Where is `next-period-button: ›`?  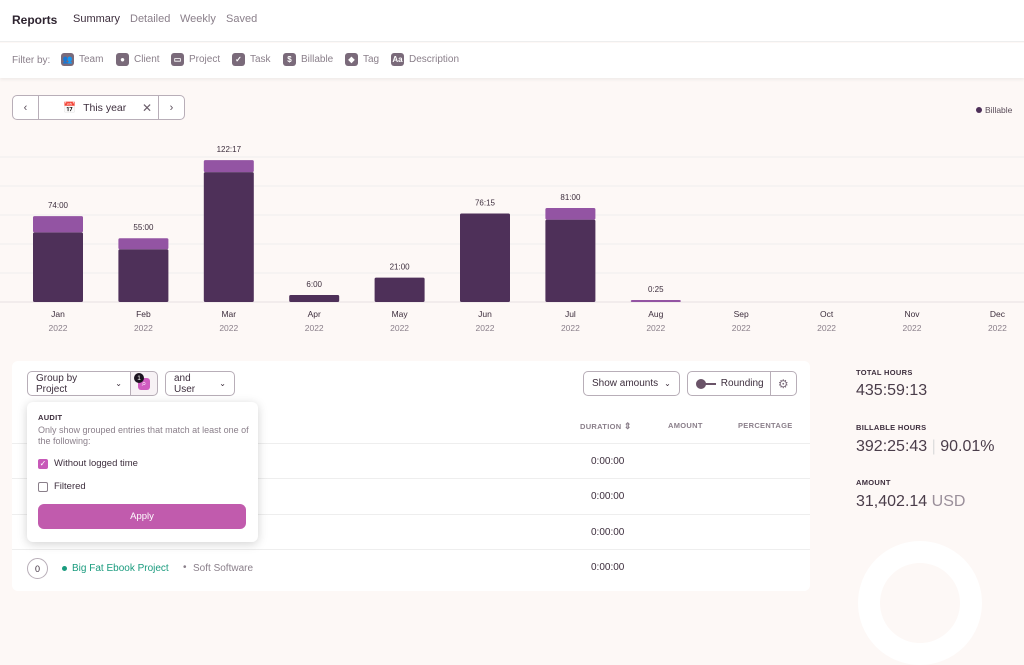 next-period-button: › is located at coordinates (171, 107).